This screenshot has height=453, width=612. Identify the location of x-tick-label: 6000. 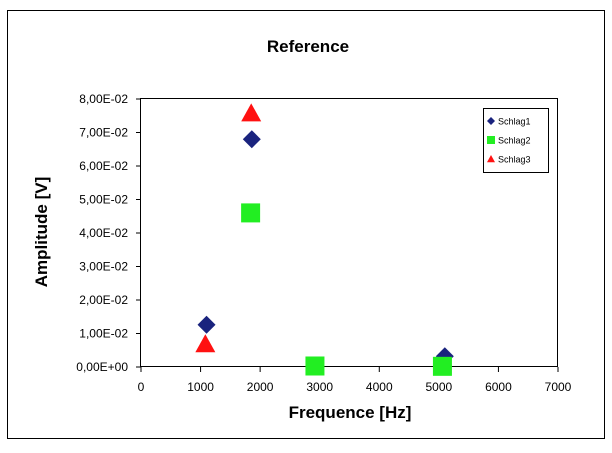
(498, 387).